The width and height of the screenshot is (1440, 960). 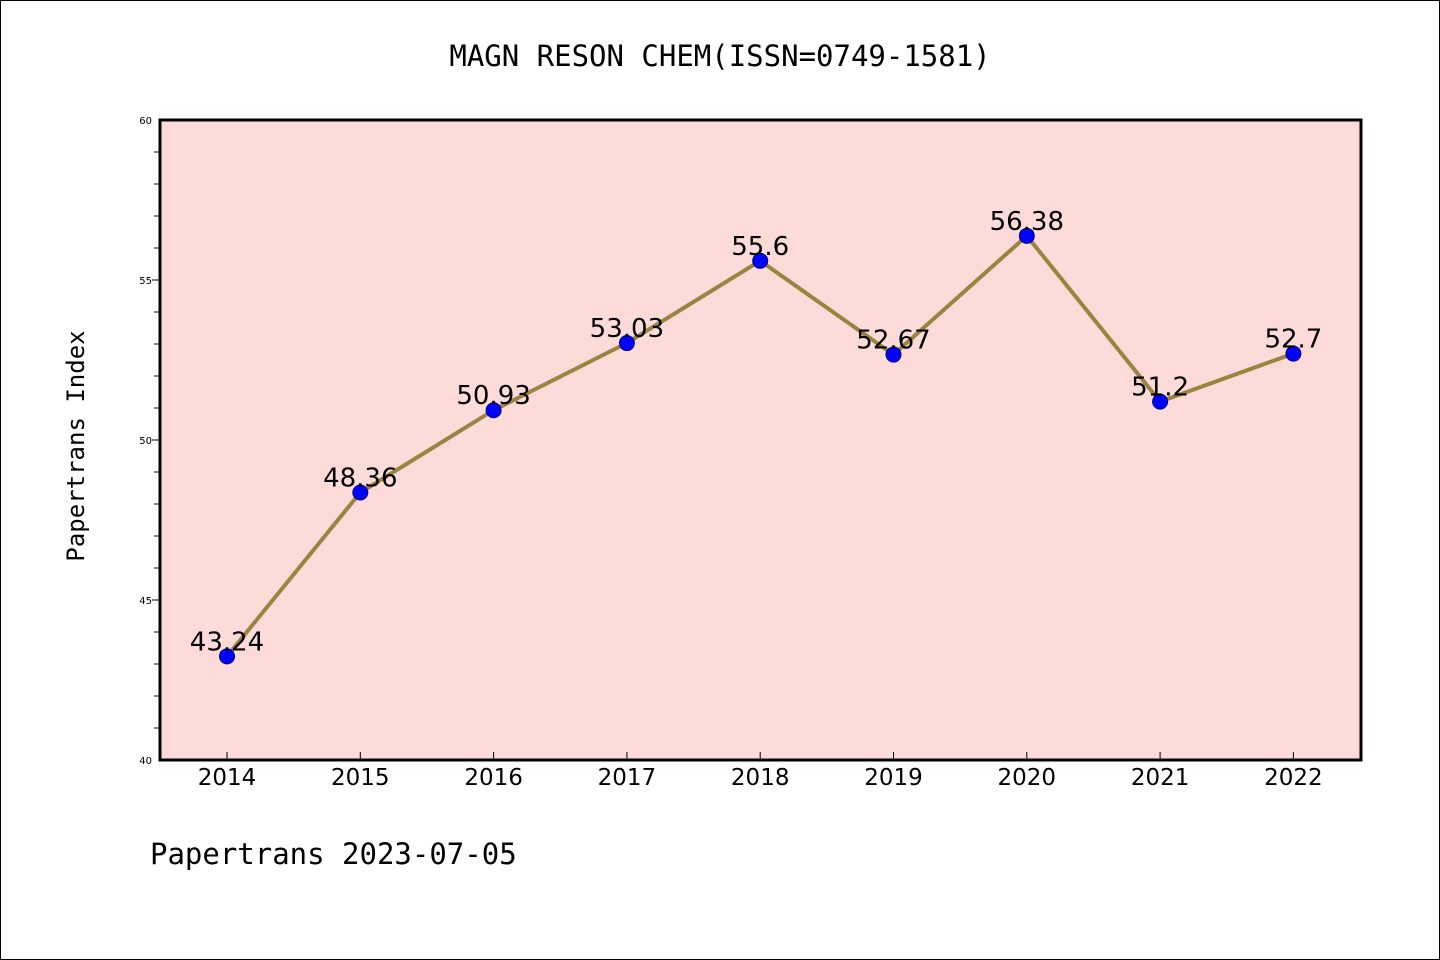 What do you see at coordinates (719, 56) in the screenshot?
I see `chart-title: MAGN RESON CHEM(ISSN=0749-1581)` at bounding box center [719, 56].